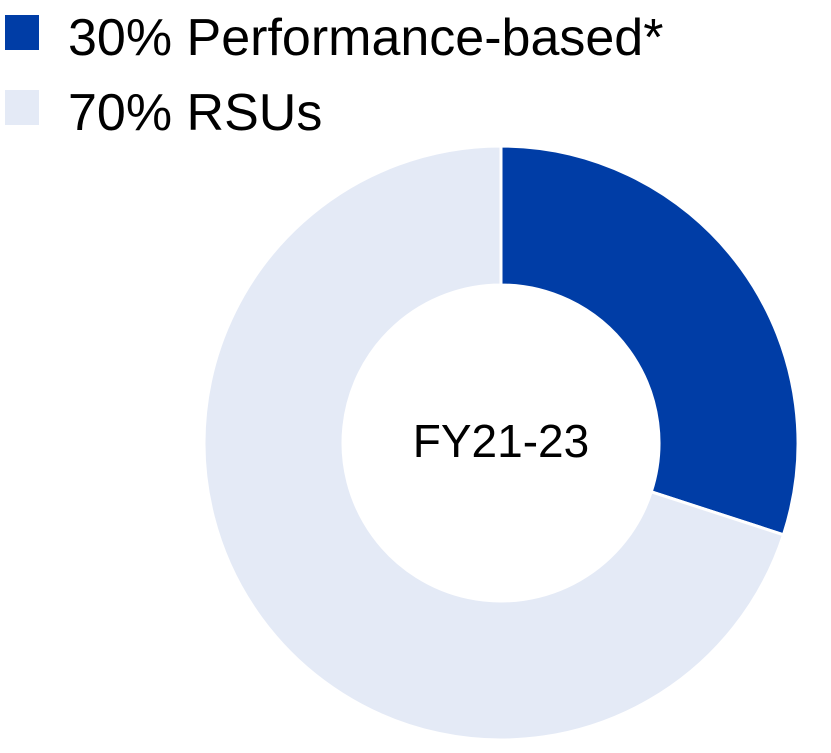  I want to click on legend-label: 30% Performance-based*, so click(365, 38).